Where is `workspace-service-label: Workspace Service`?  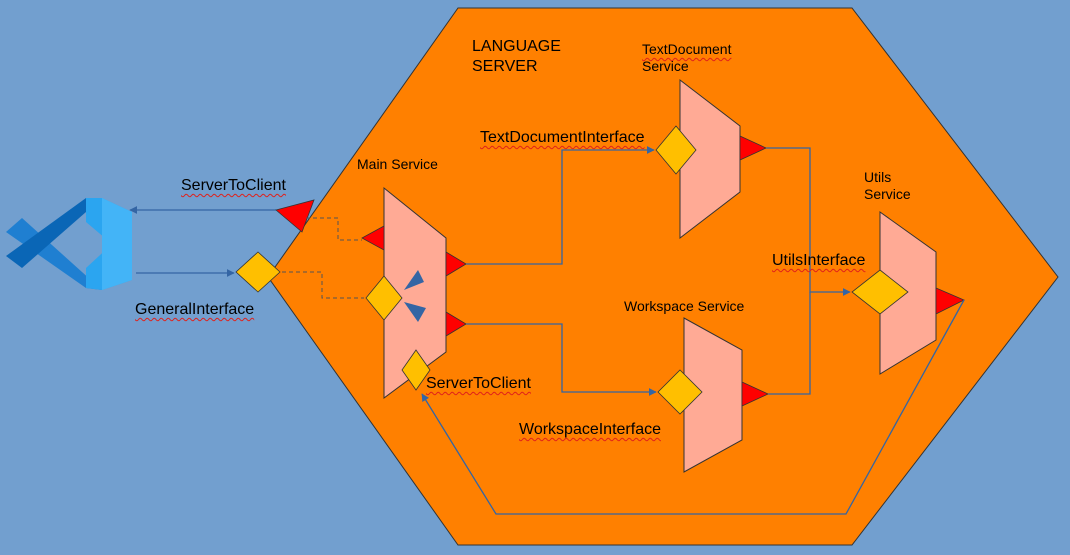
workspace-service-label: Workspace Service is located at coordinates (684, 306).